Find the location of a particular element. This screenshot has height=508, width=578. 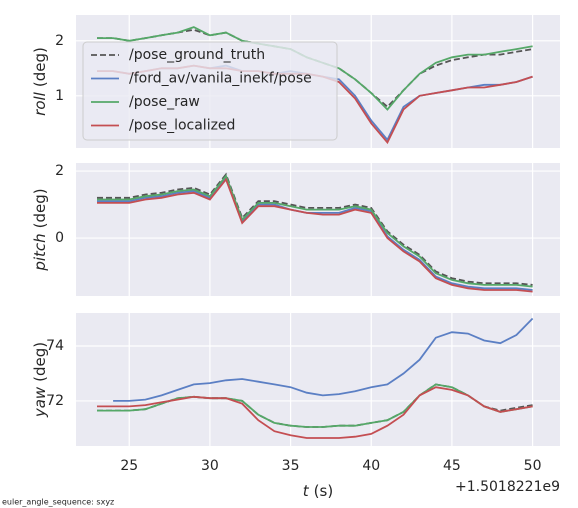

legend-label: /pose_localized is located at coordinates (182, 126).